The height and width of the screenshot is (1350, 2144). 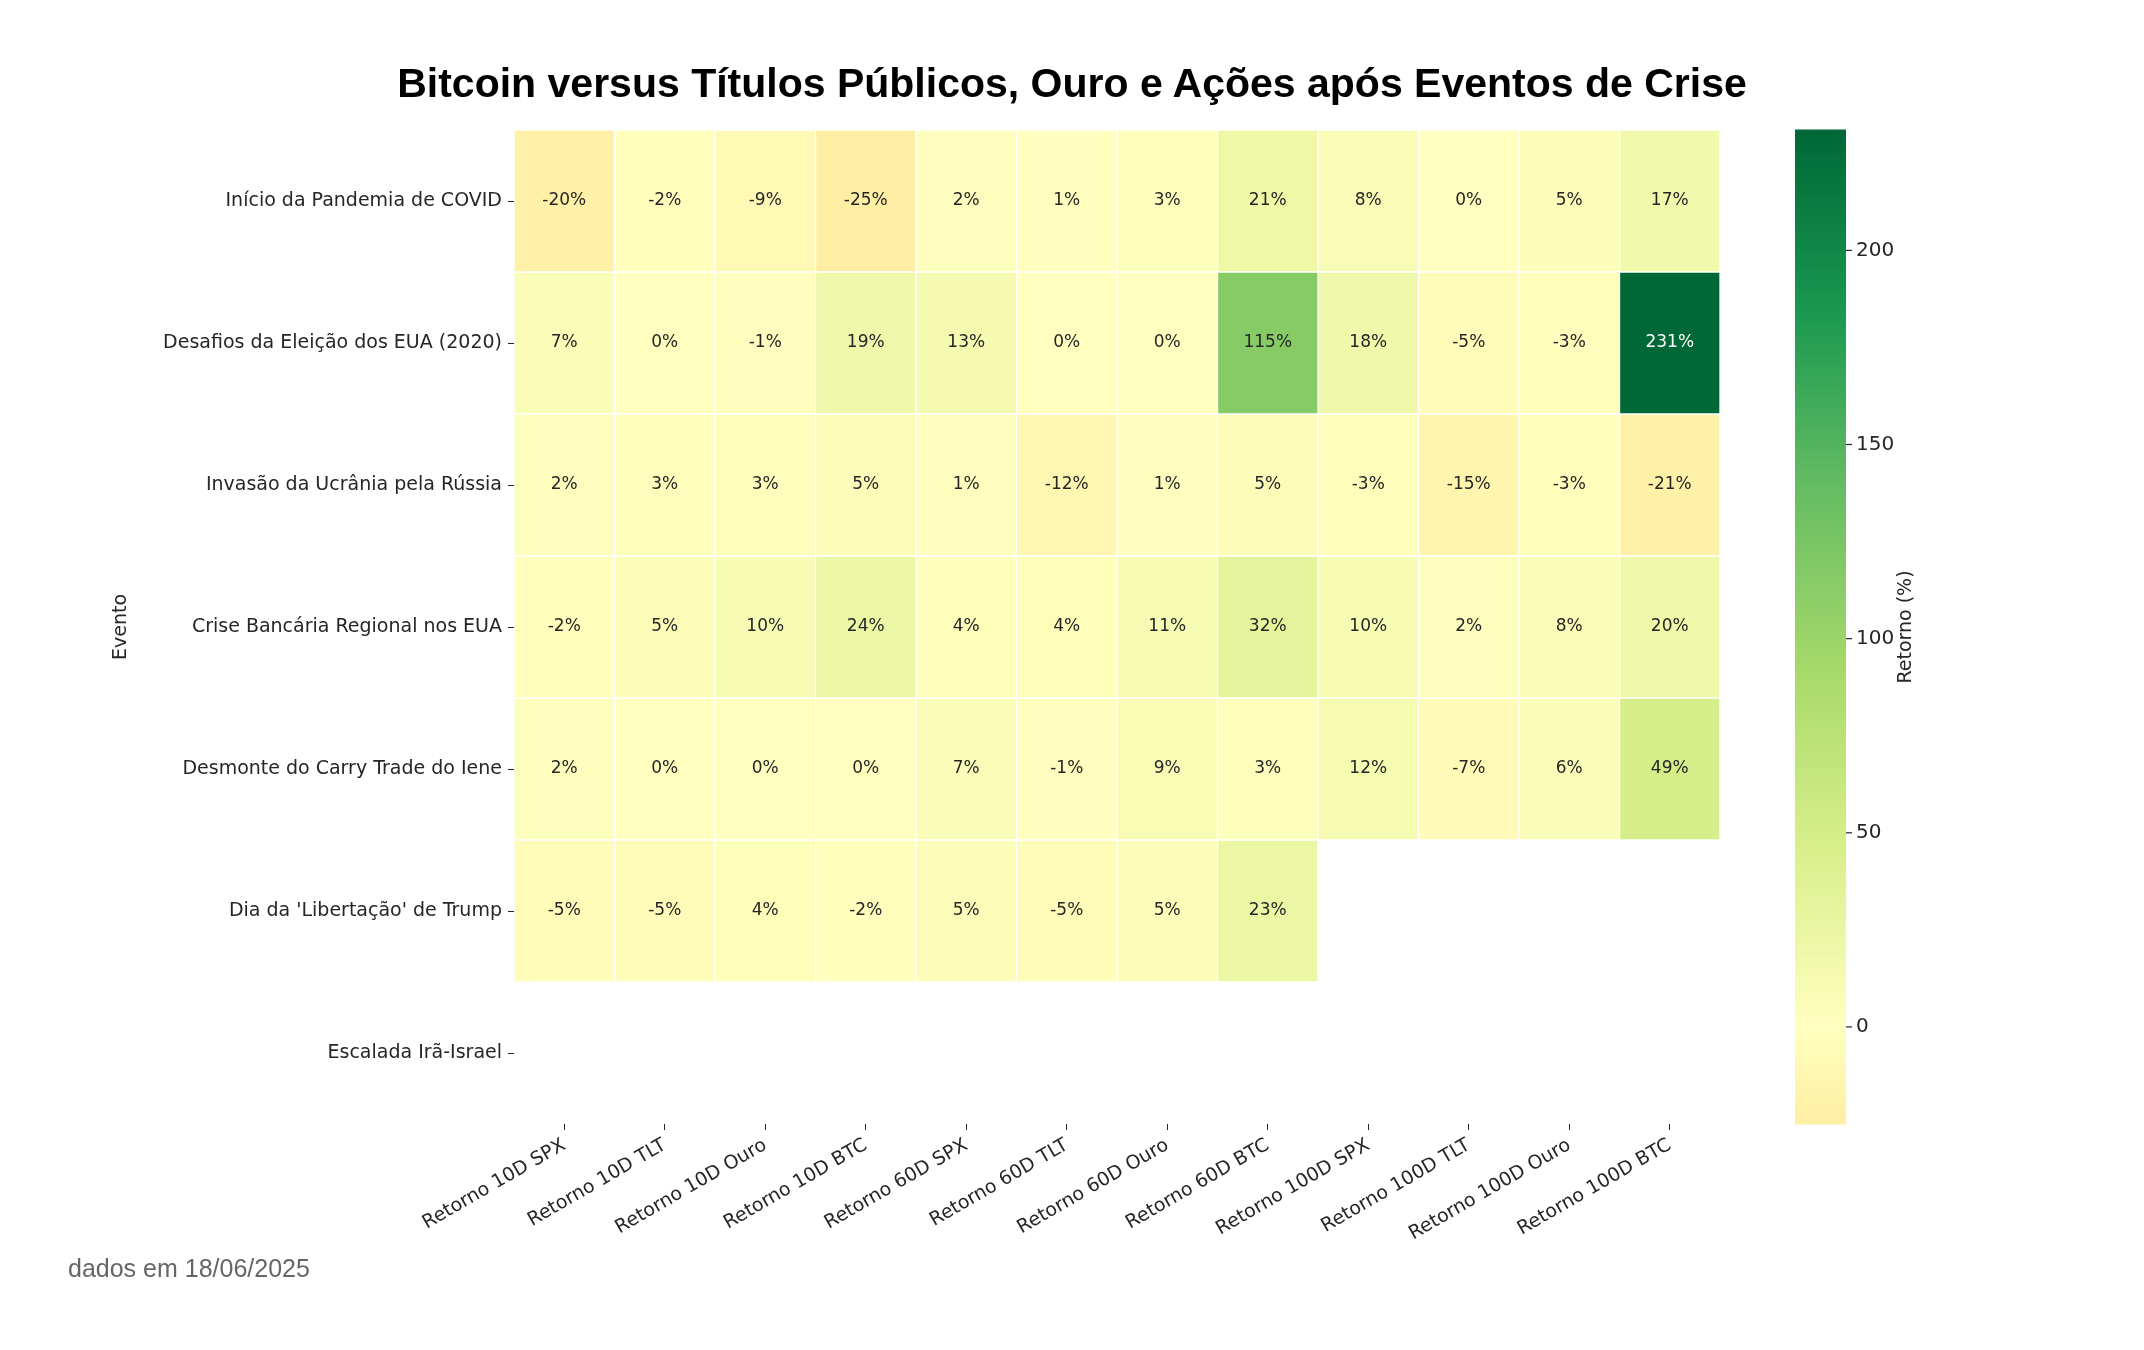 I want to click on data-label: 6%, so click(x=1569, y=767).